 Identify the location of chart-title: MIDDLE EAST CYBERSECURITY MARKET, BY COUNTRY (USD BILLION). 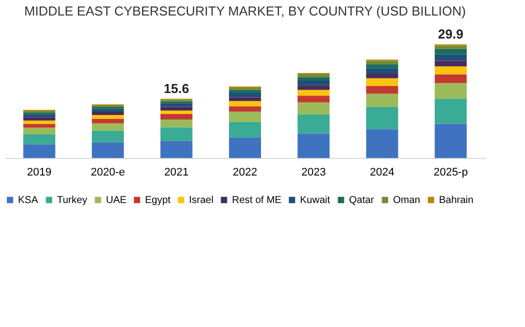
(245, 10).